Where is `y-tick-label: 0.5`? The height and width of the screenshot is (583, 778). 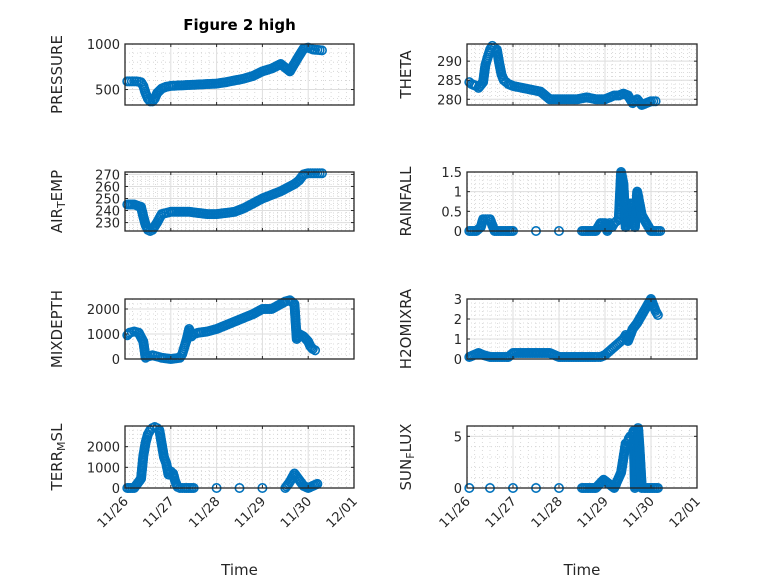 y-tick-label: 0.5 is located at coordinates (451, 212).